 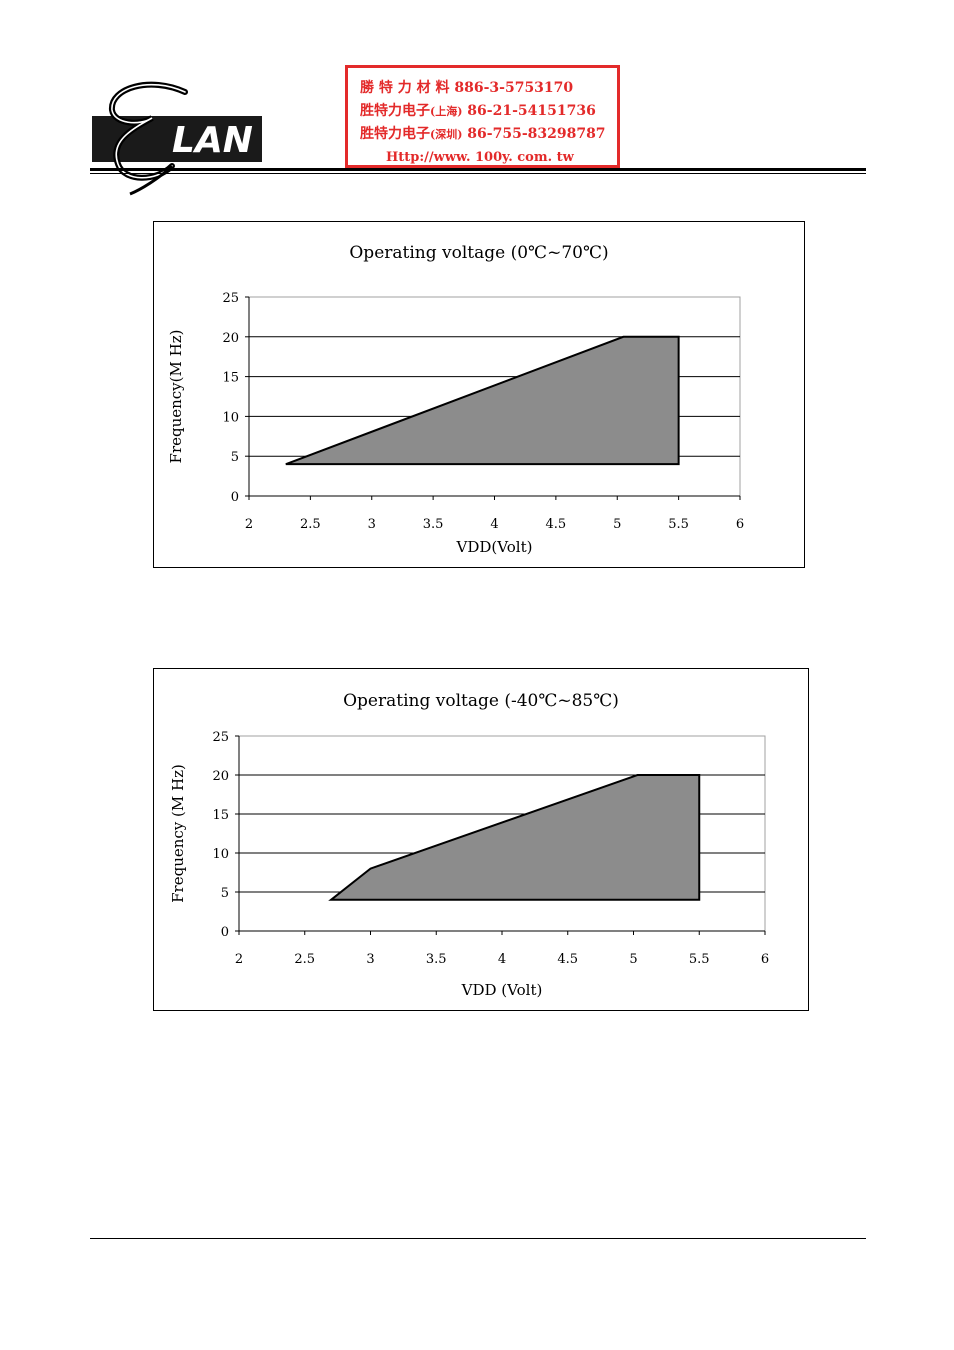 I want to click on stamp-url: Http://www. 100y. com. tw, so click(x=480, y=157).